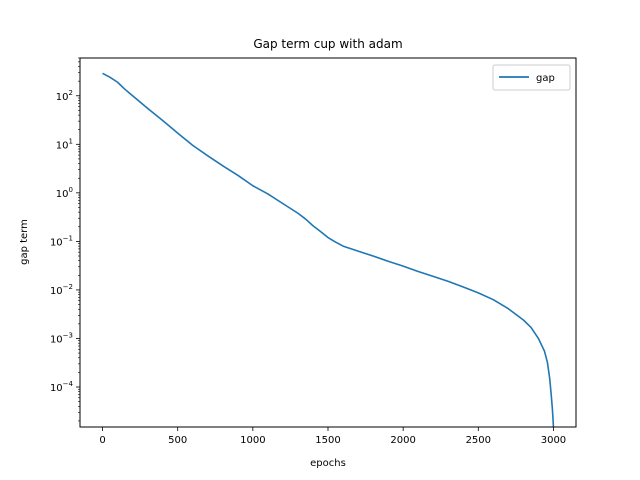 This screenshot has width=640, height=480. I want to click on x-tick-label: 2000, so click(402, 440).